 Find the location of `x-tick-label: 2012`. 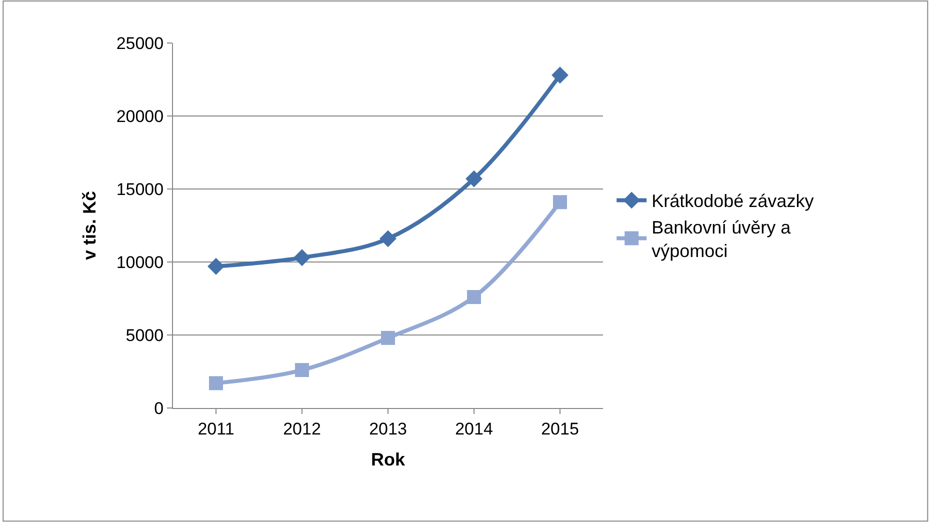

x-tick-label: 2012 is located at coordinates (302, 428).